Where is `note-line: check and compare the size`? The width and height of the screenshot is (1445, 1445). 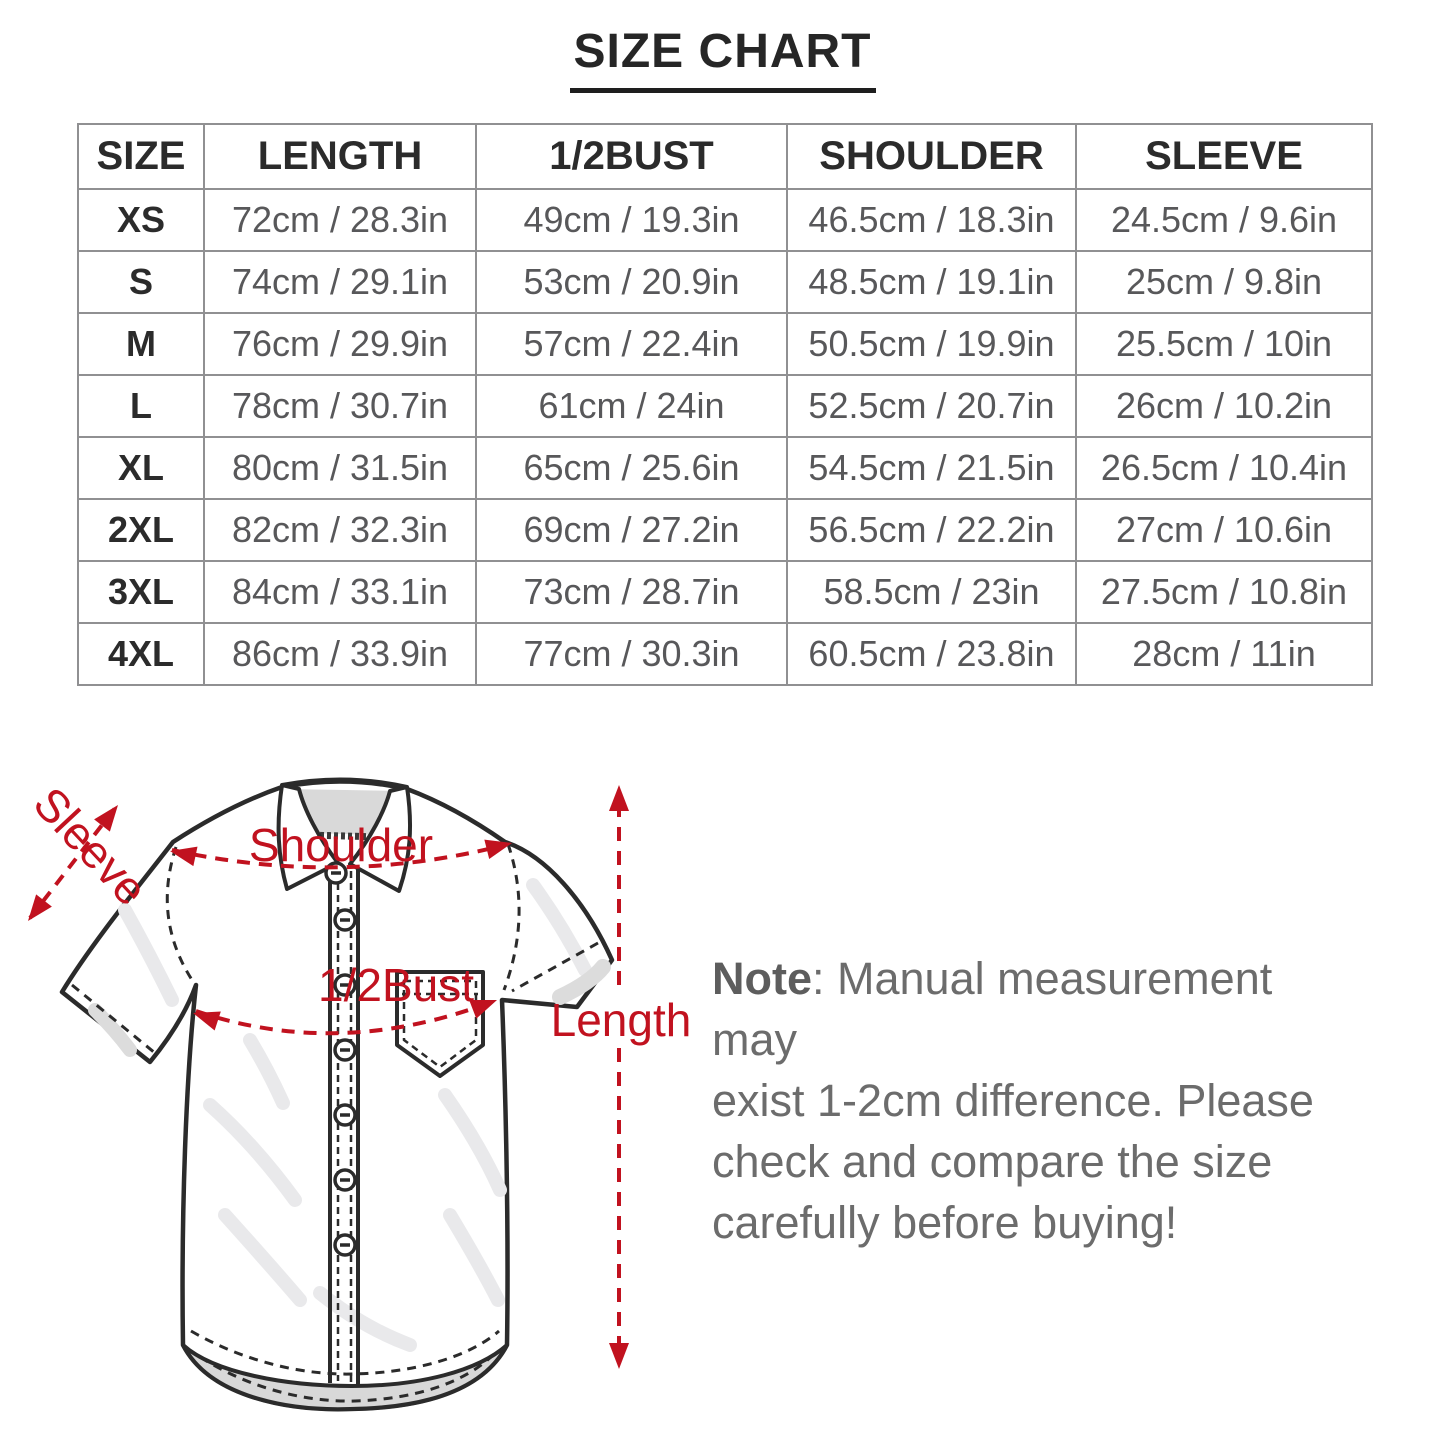 note-line: check and compare the size is located at coordinates (992, 1161).